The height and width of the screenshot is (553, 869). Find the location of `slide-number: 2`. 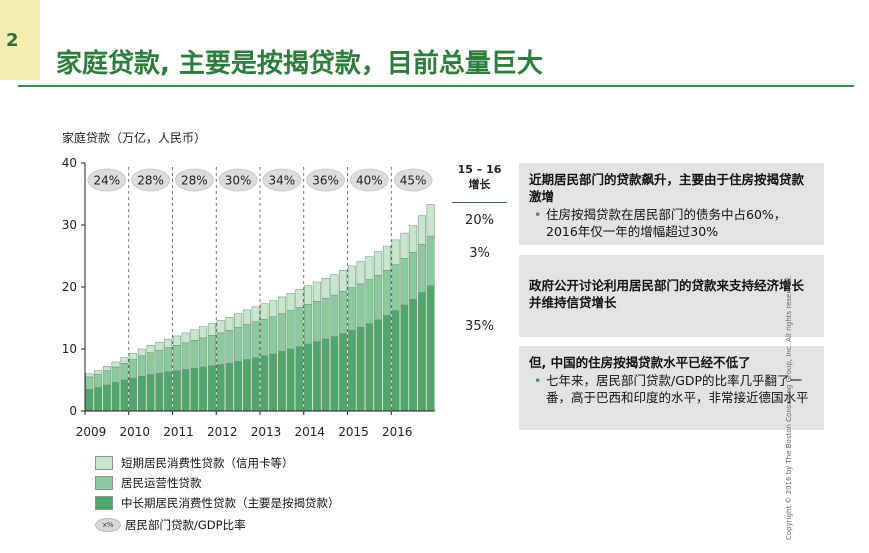

slide-number: 2 is located at coordinates (12, 40).